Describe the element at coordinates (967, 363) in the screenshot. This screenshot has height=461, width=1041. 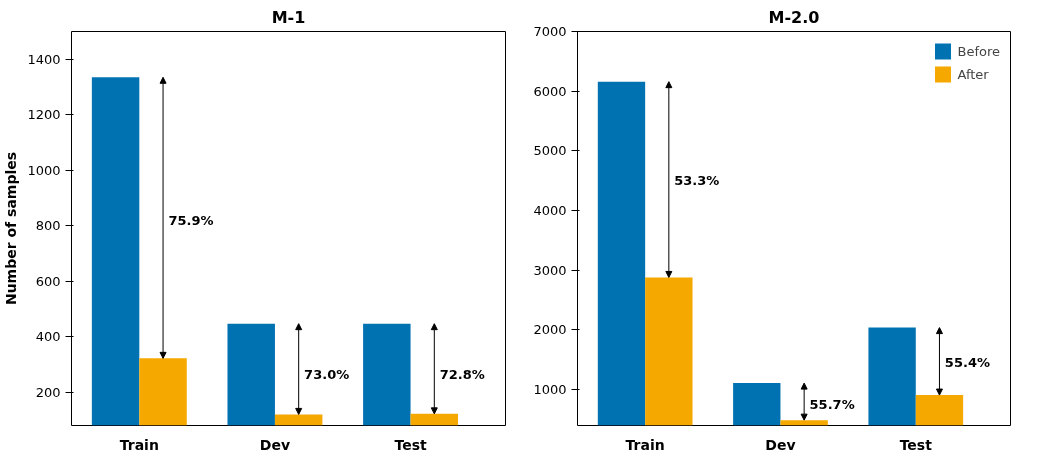
I see `annotation: 55.4%` at that location.